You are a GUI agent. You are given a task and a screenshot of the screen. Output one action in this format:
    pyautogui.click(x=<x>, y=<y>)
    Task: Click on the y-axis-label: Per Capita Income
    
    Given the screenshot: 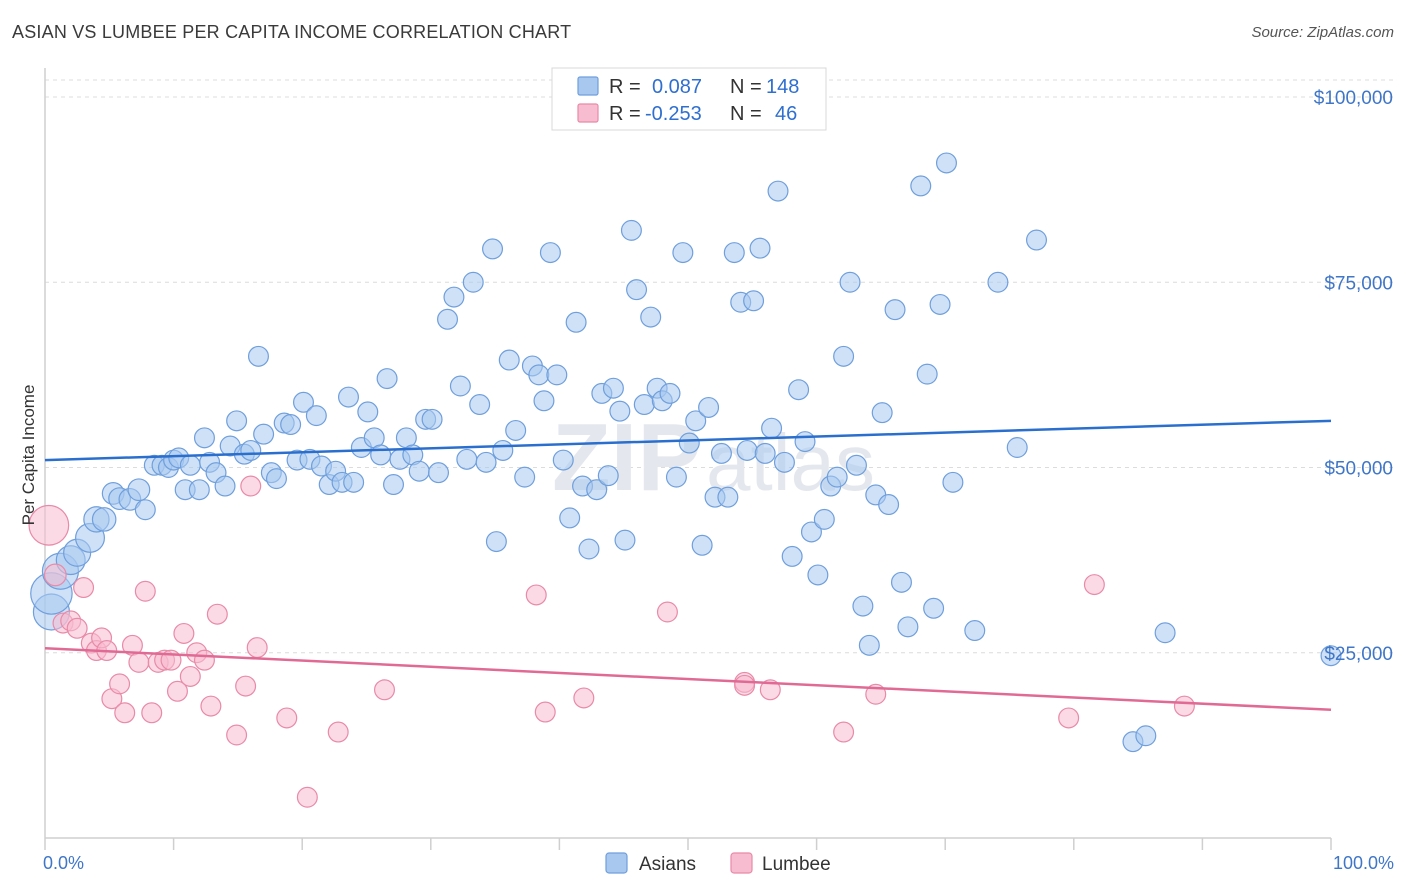 What is the action you would take?
    pyautogui.click(x=28, y=455)
    